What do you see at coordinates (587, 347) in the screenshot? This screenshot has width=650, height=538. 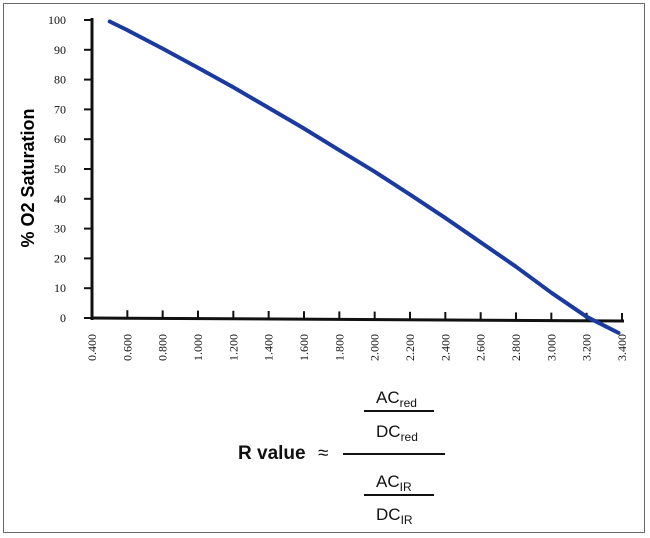 I see `x-tick-label: 3.200` at bounding box center [587, 347].